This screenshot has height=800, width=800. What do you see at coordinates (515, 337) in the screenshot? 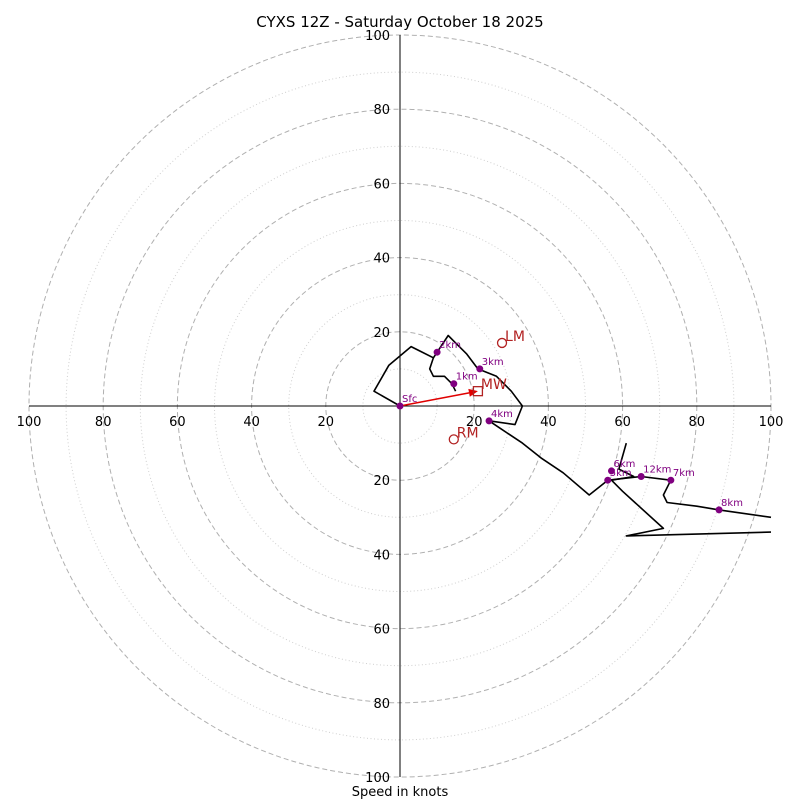
I see `storm-motion-label: LM` at bounding box center [515, 337].